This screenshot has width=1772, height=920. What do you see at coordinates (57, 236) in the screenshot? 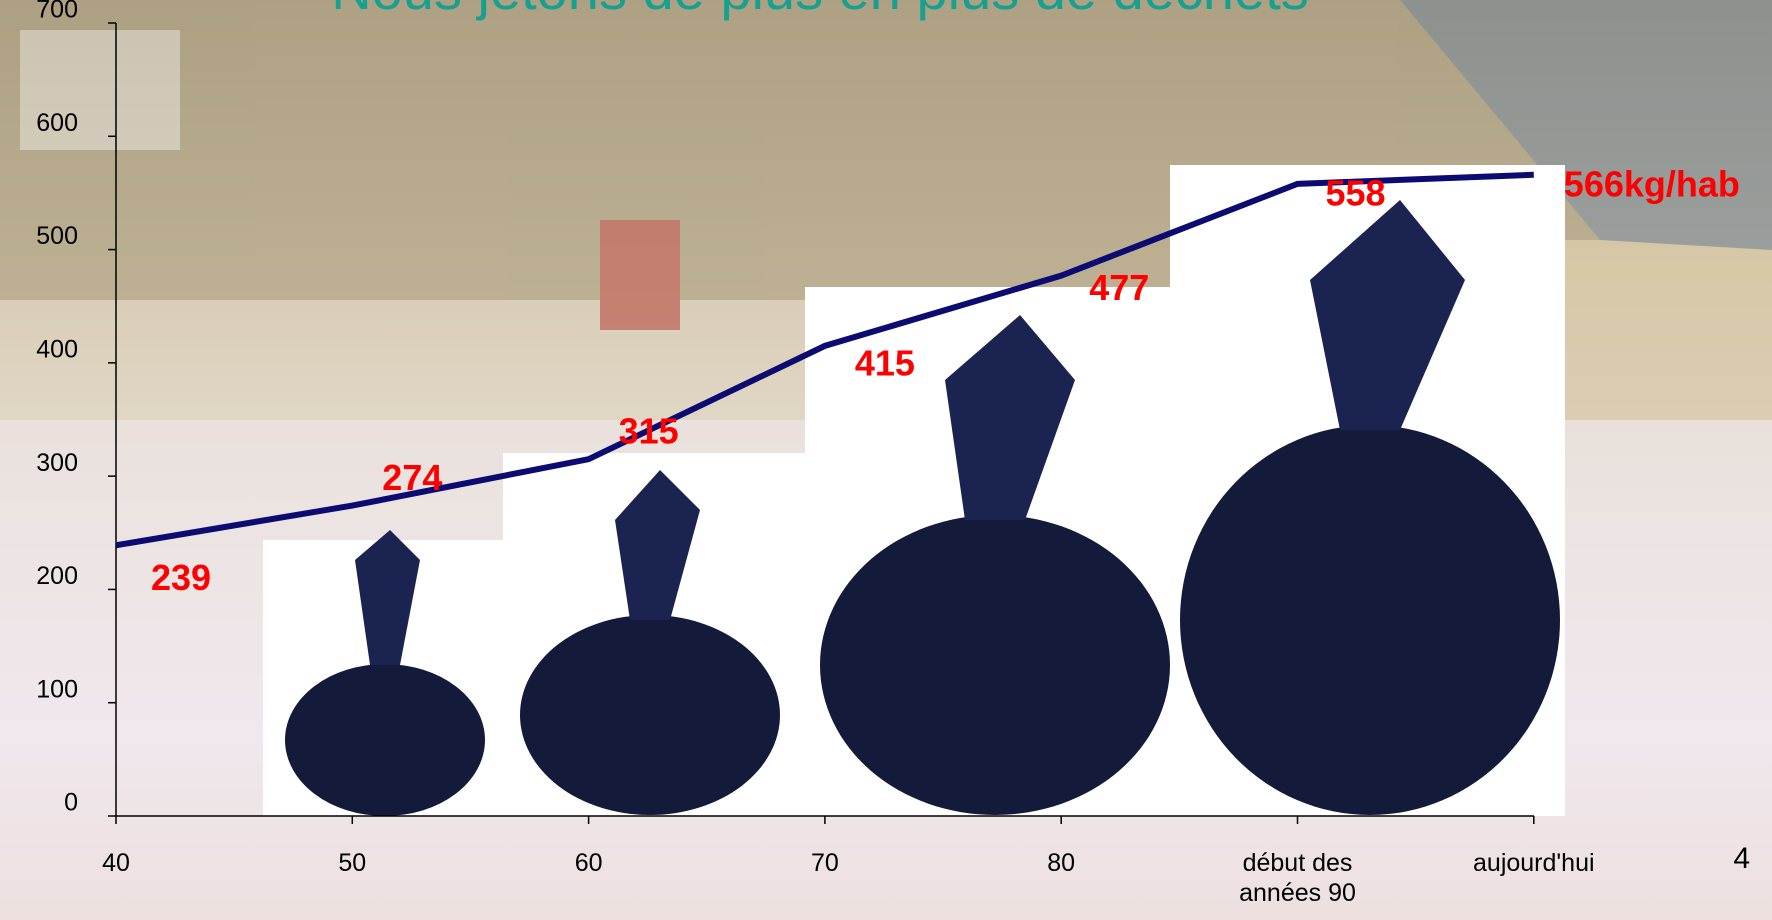
I see `y-tick-label: 500` at bounding box center [57, 236].